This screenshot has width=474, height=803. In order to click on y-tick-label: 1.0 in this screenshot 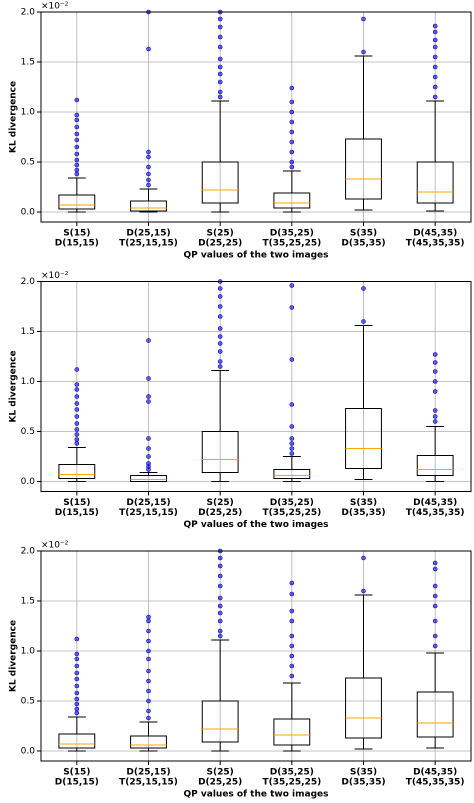, I will do `click(28, 652)`.